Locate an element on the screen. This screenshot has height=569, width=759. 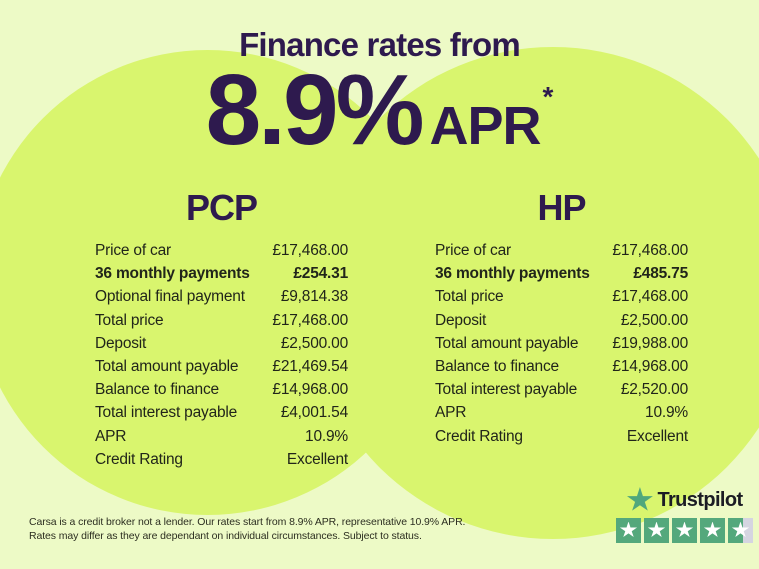
finance-row-value: £4,001.54 is located at coordinates (314, 413).